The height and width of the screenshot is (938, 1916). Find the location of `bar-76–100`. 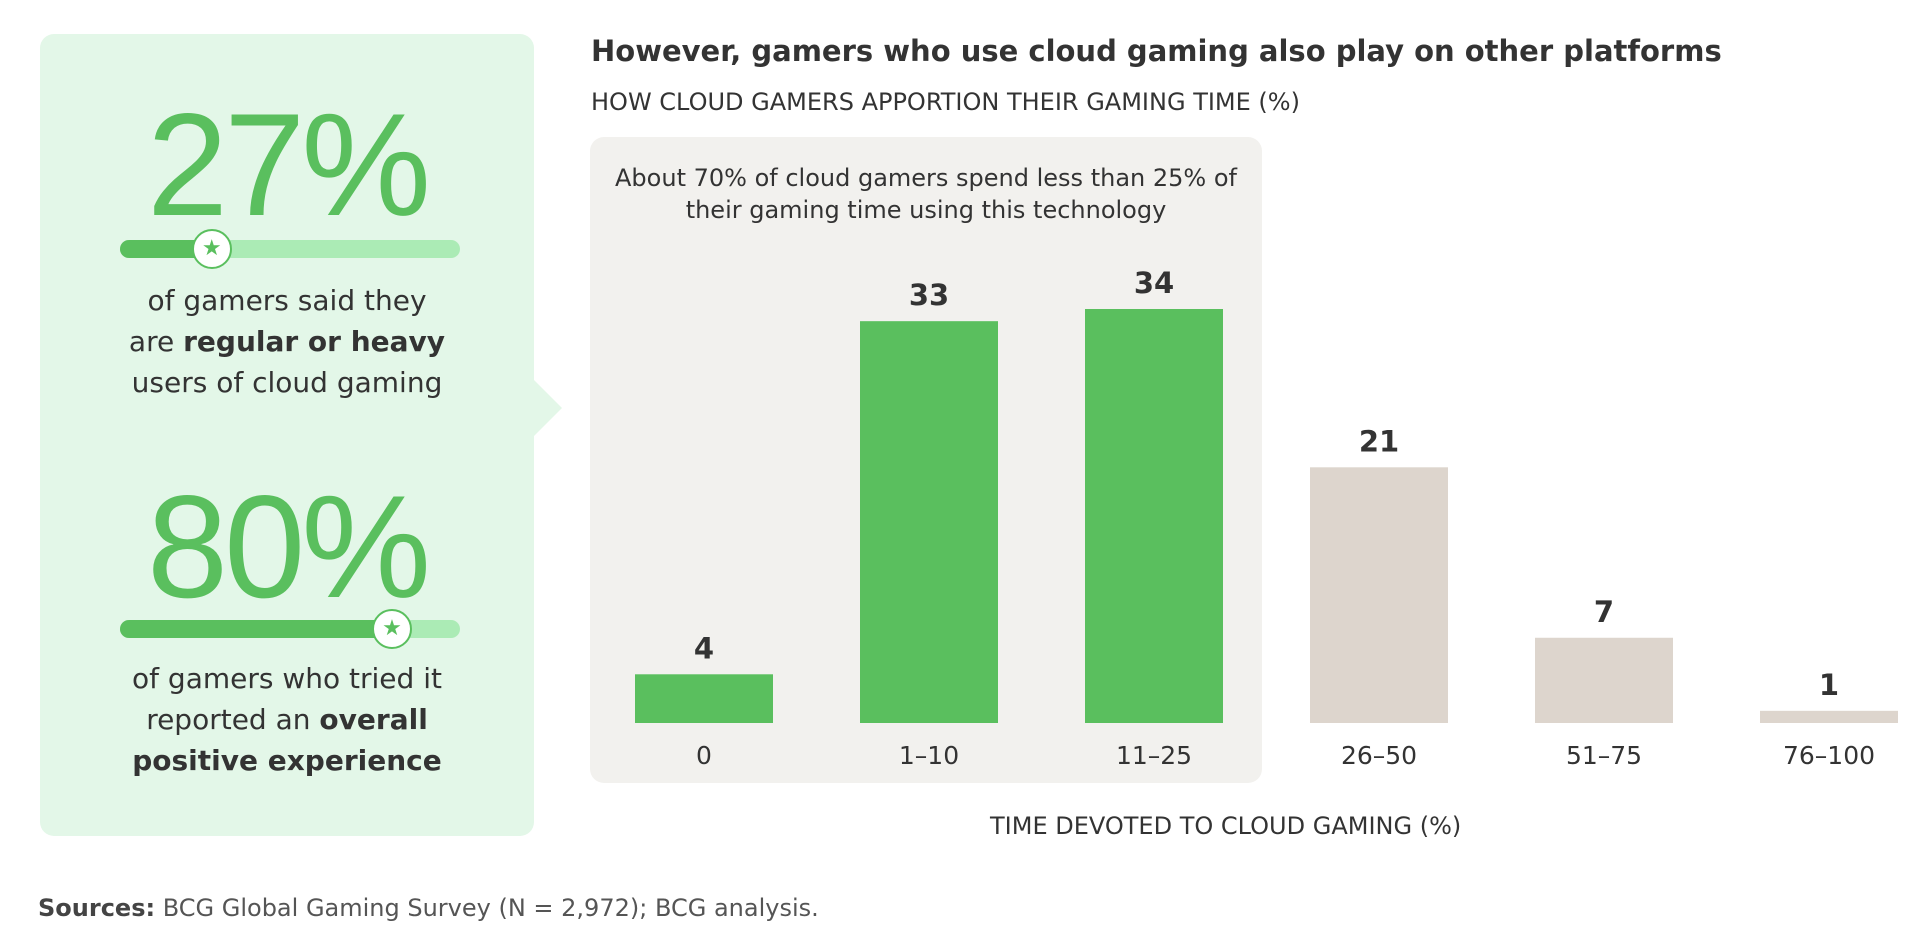

bar-76–100 is located at coordinates (1829, 716).